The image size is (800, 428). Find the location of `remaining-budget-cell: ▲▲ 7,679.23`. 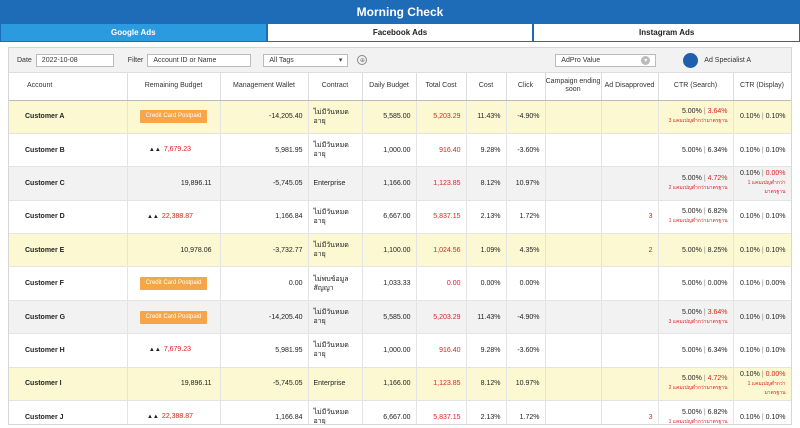

remaining-budget-cell: ▲▲ 7,679.23 is located at coordinates (174, 350).